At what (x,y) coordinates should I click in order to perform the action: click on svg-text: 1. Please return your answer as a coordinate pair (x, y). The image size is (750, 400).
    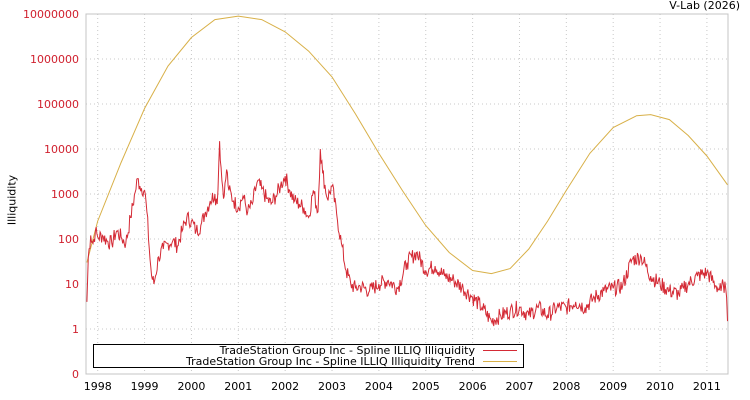
    Looking at the image, I should click on (75, 329).